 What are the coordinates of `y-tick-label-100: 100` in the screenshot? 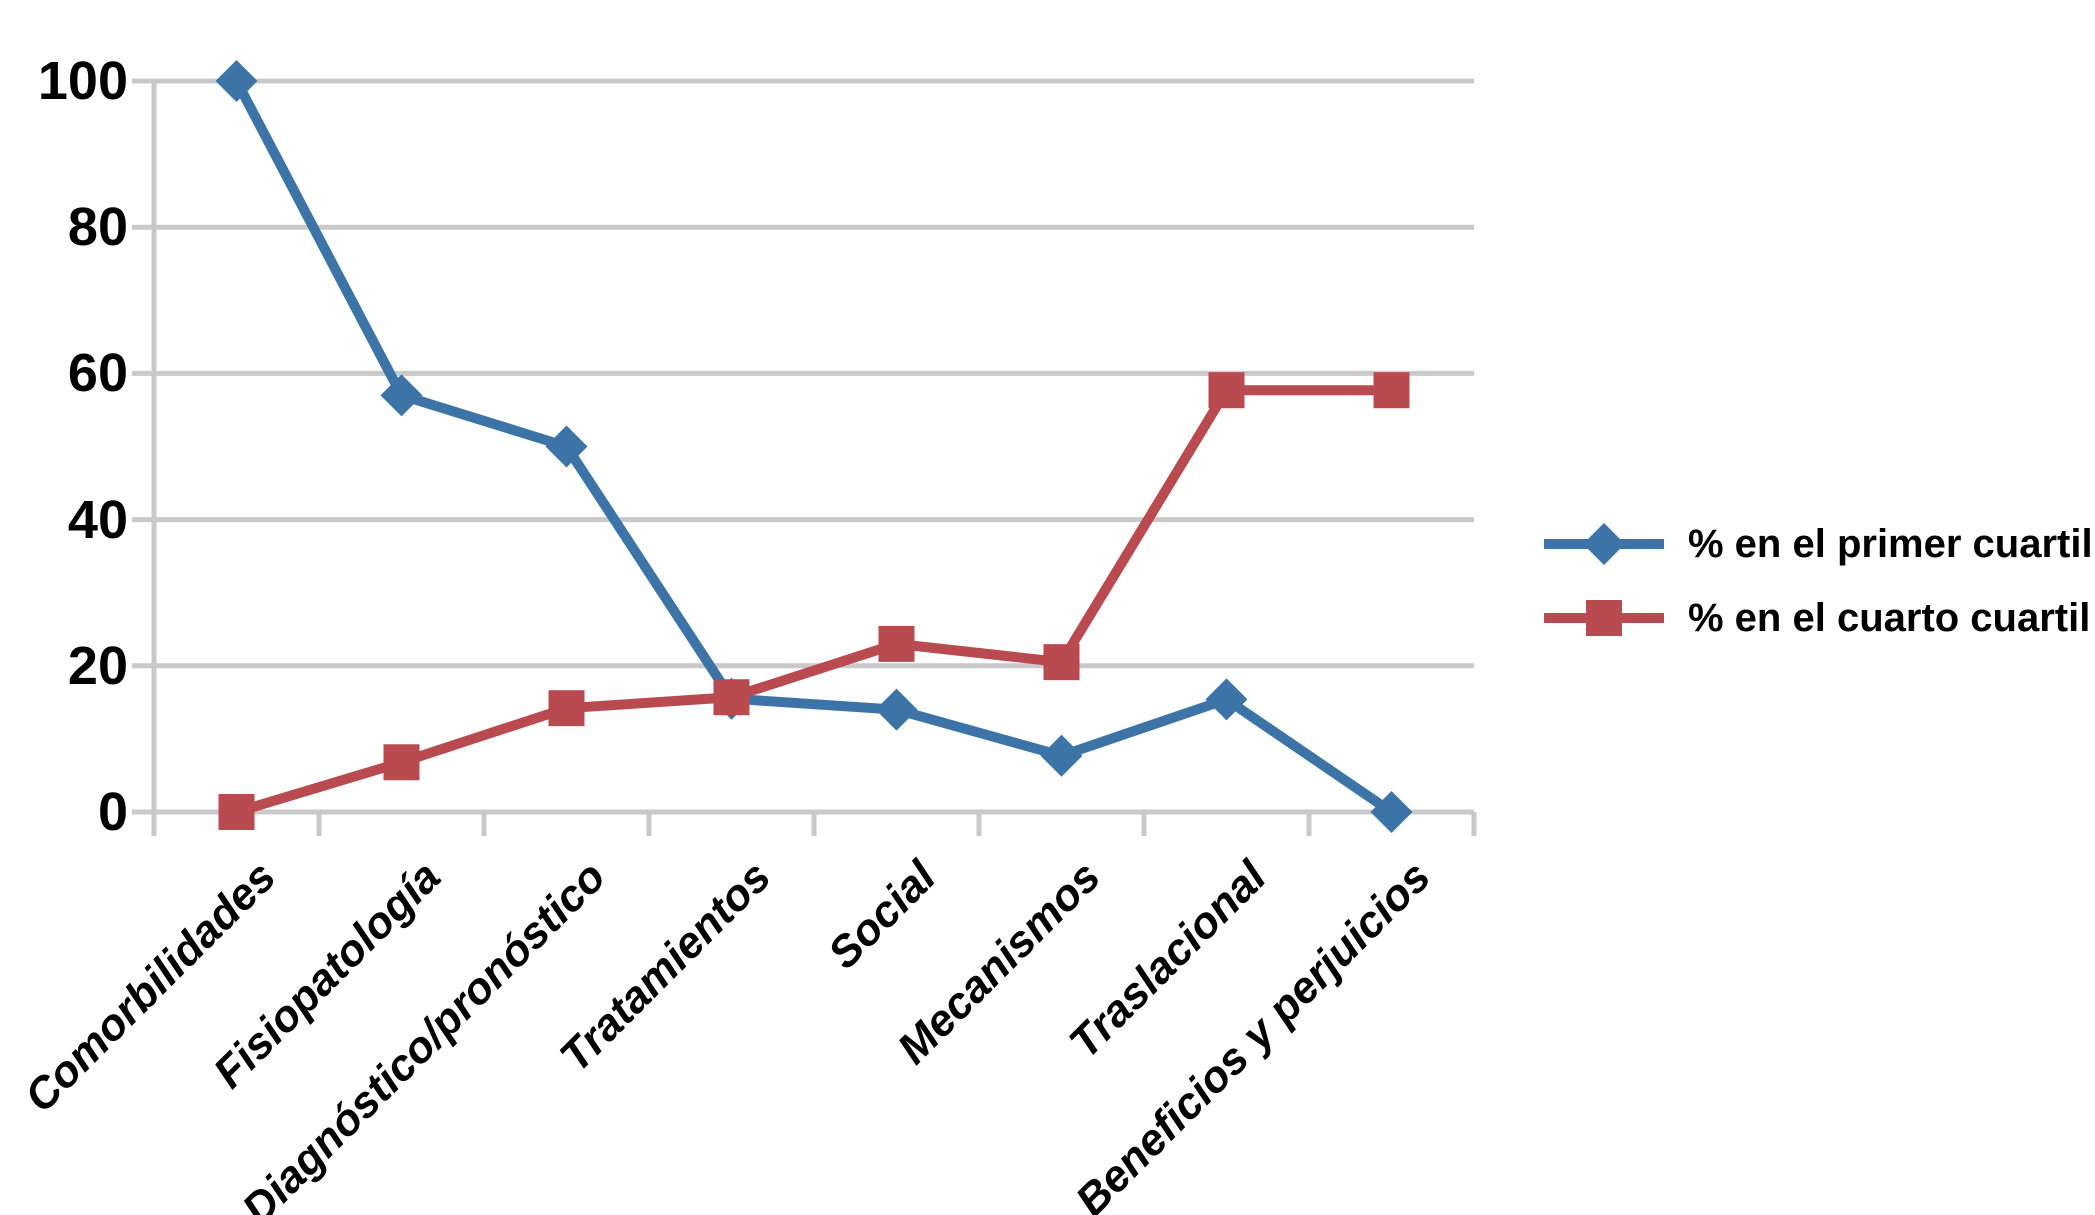 It's located at (82, 81).